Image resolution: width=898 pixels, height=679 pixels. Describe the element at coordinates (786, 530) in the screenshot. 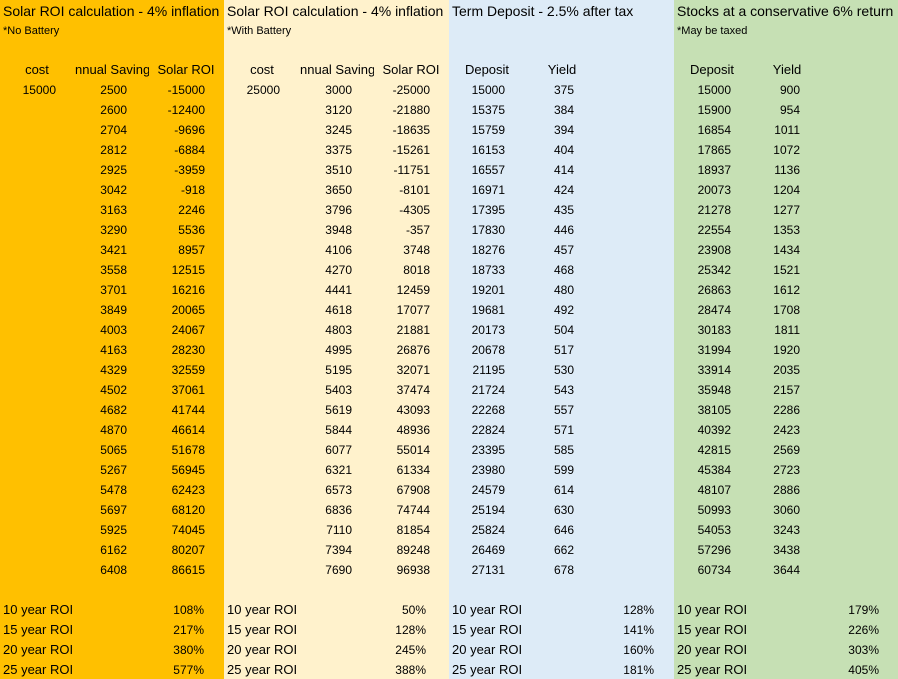

I see `table-cell: 3243` at that location.